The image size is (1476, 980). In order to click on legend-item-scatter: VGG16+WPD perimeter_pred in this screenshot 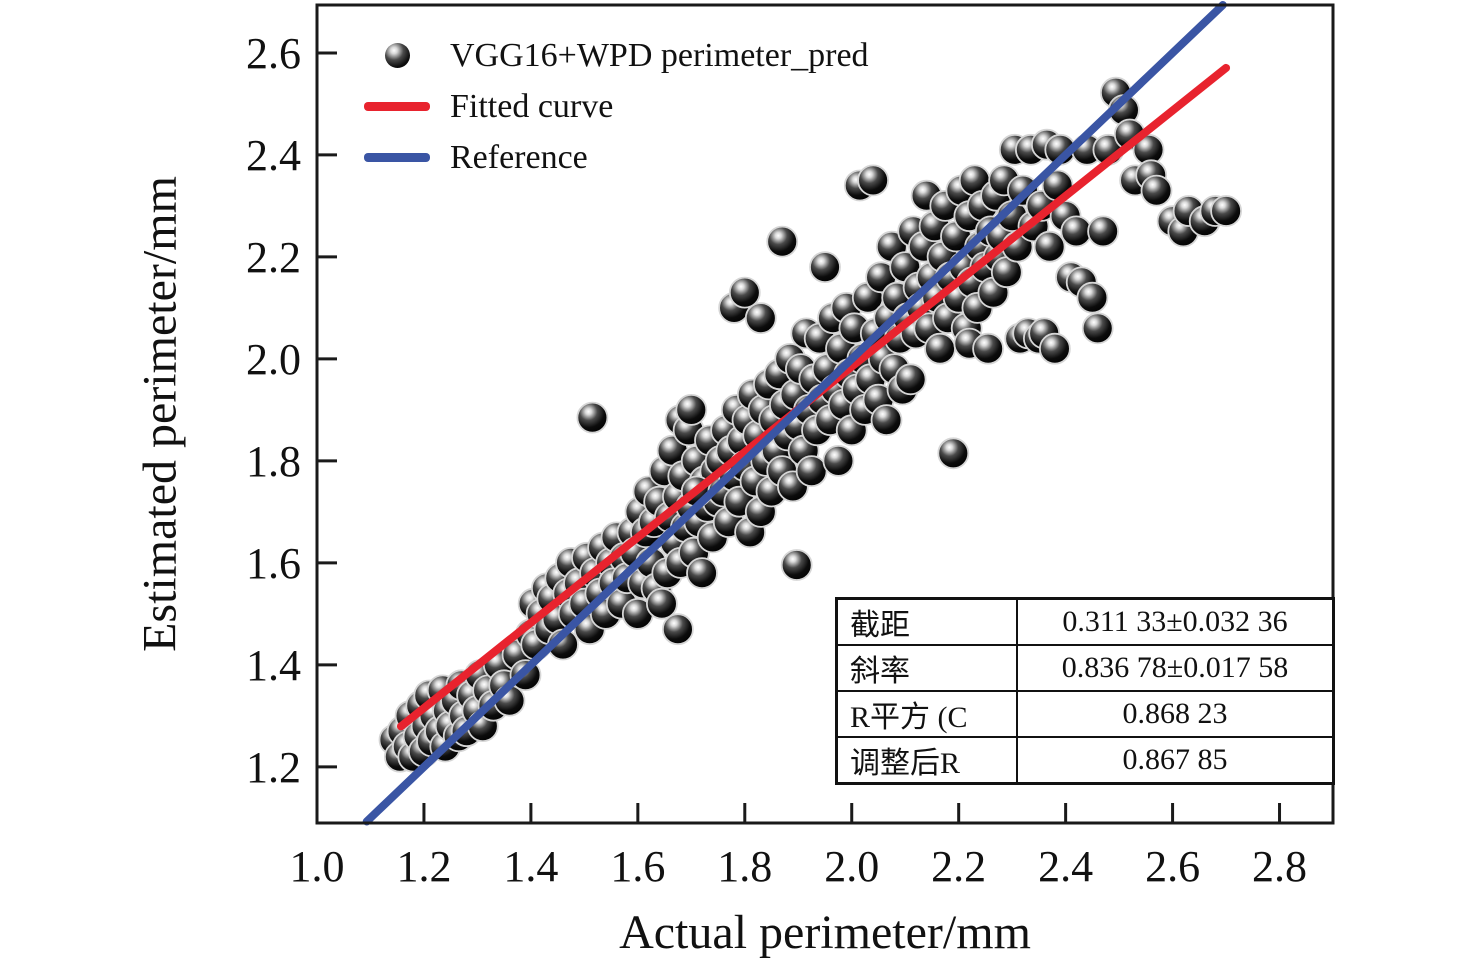, I will do `click(613, 55)`.